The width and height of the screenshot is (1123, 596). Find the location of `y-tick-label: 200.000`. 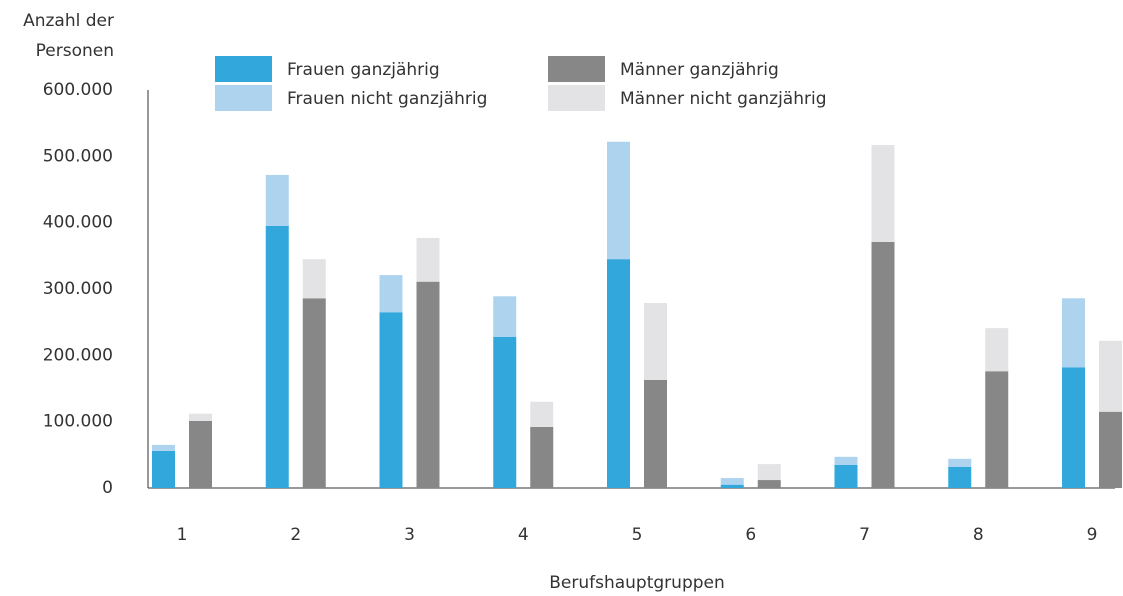

y-tick-label: 200.000 is located at coordinates (78, 355).